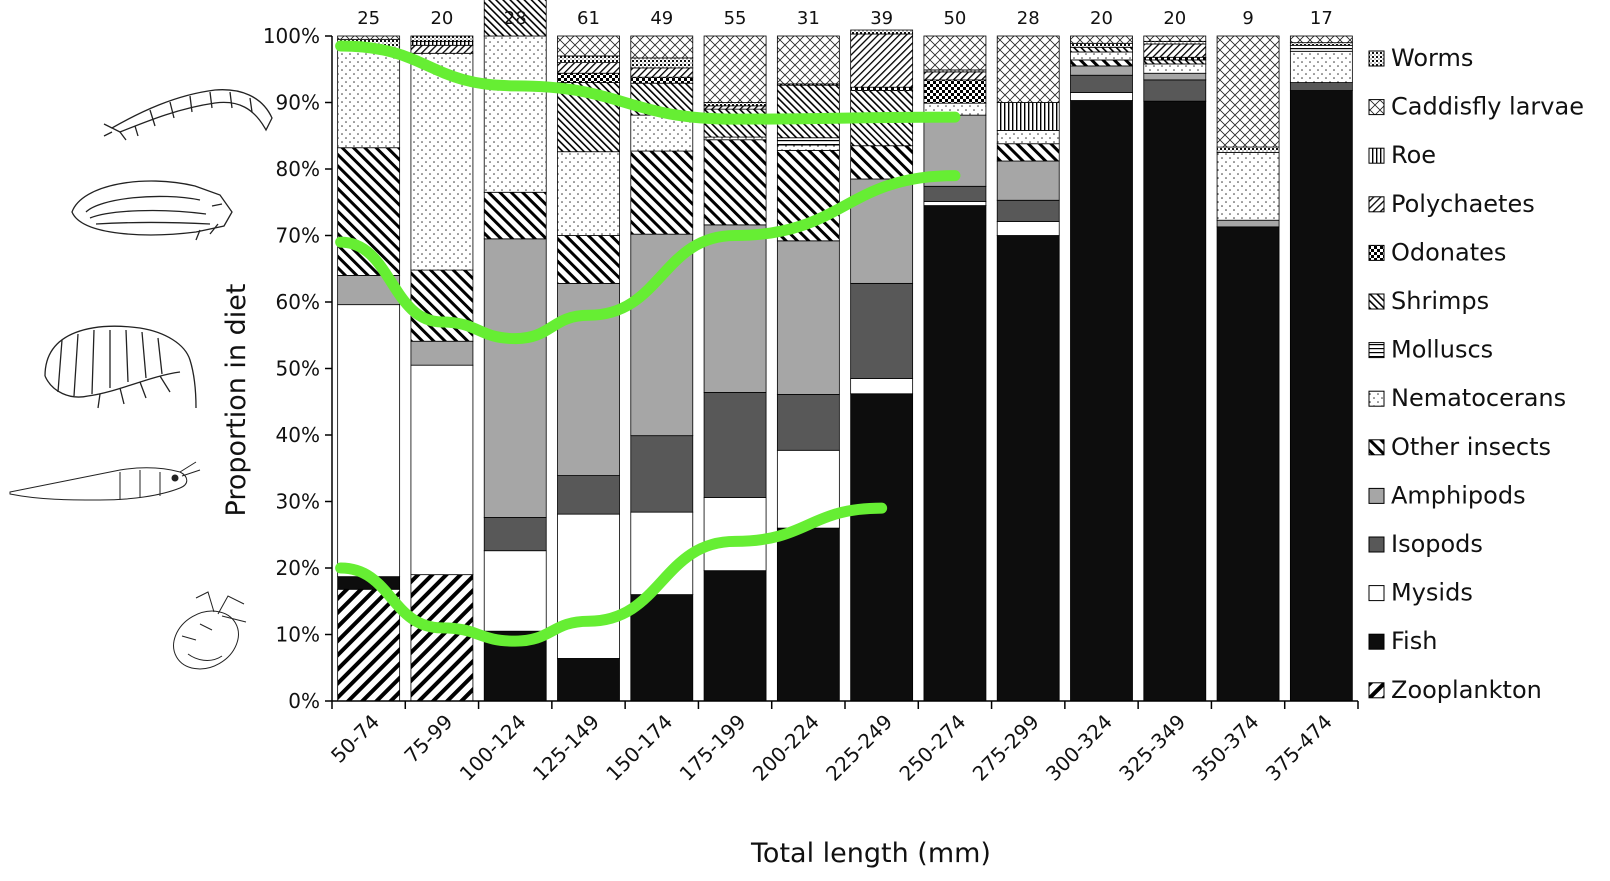  What do you see at coordinates (1247, 18) in the screenshot?
I see `sample-size-label: 9` at bounding box center [1247, 18].